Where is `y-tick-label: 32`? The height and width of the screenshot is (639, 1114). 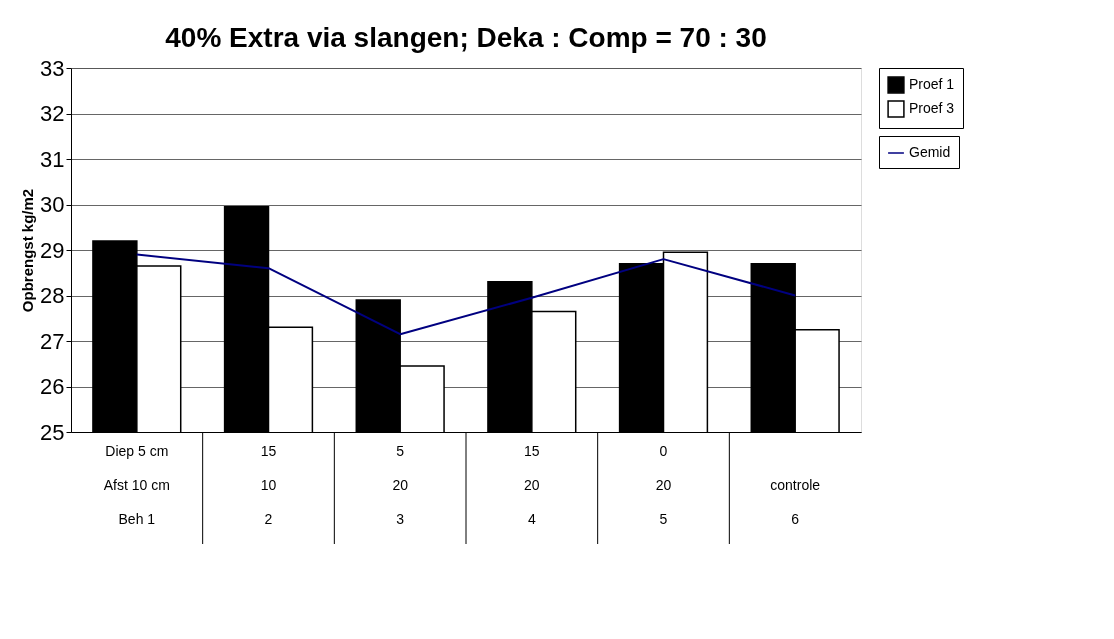 y-tick-label: 32 is located at coordinates (52, 113).